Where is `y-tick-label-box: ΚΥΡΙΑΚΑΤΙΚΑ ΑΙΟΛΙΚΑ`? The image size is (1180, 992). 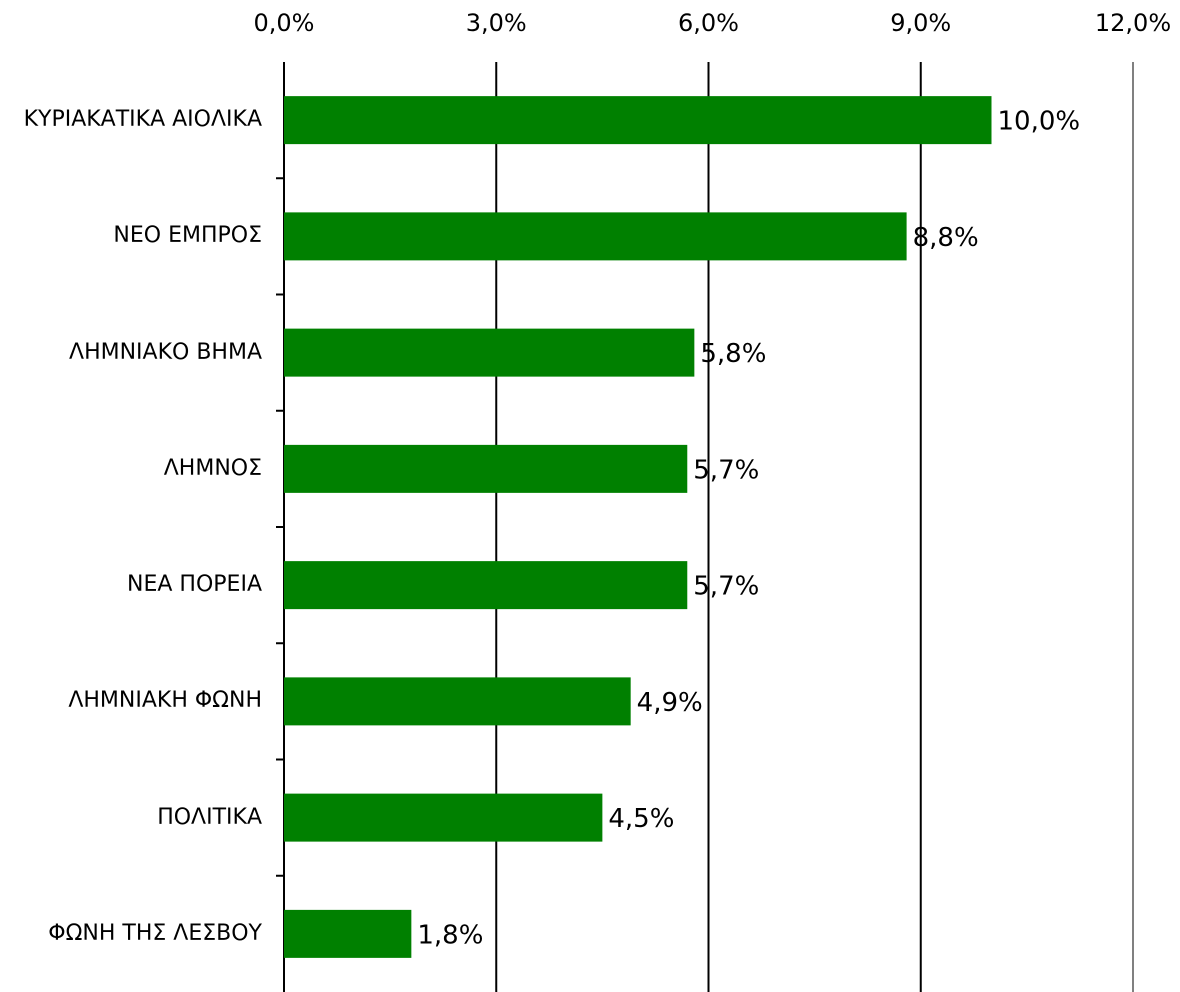
y-tick-label-box: ΚΥΡΙΑΚΑΤΙΚΑ ΑΙΟΛΙΚΑ is located at coordinates (143, 120).